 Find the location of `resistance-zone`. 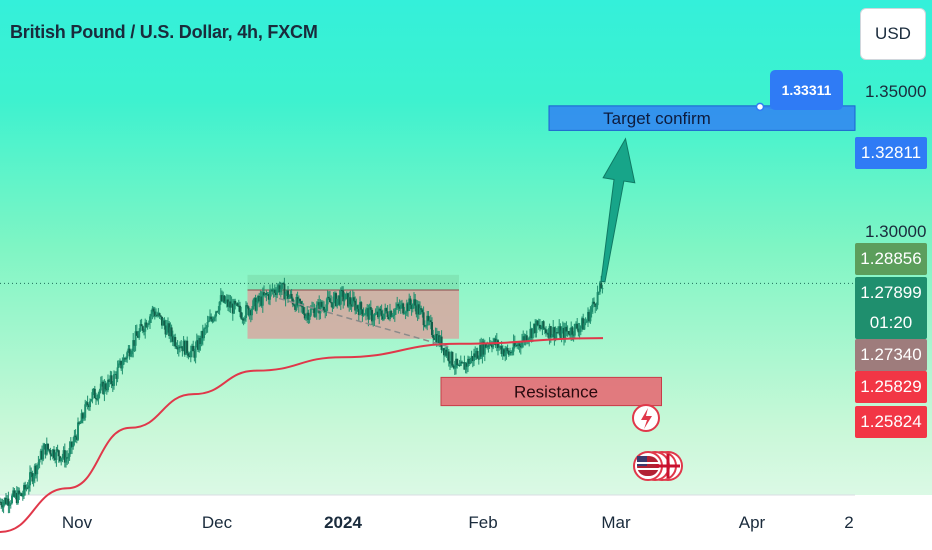

resistance-zone is located at coordinates (551, 391).